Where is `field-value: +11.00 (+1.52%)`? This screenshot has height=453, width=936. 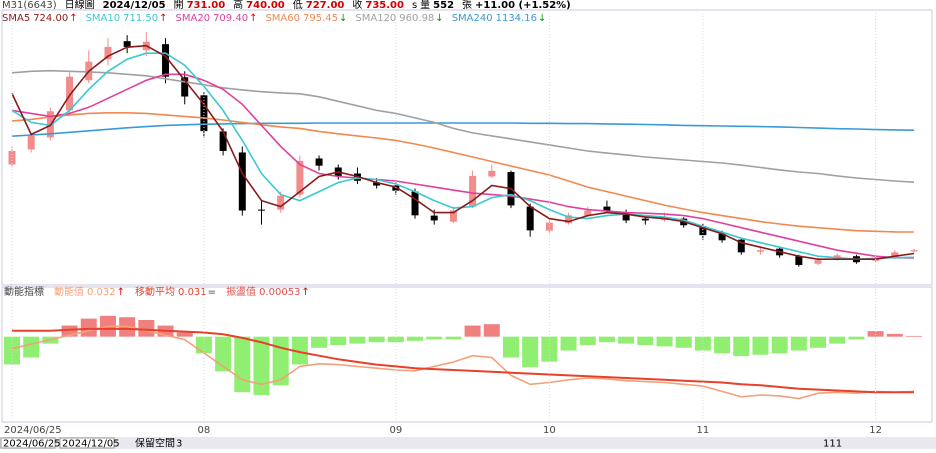
field-value: +11.00 (+1.52%) is located at coordinates (523, 5).